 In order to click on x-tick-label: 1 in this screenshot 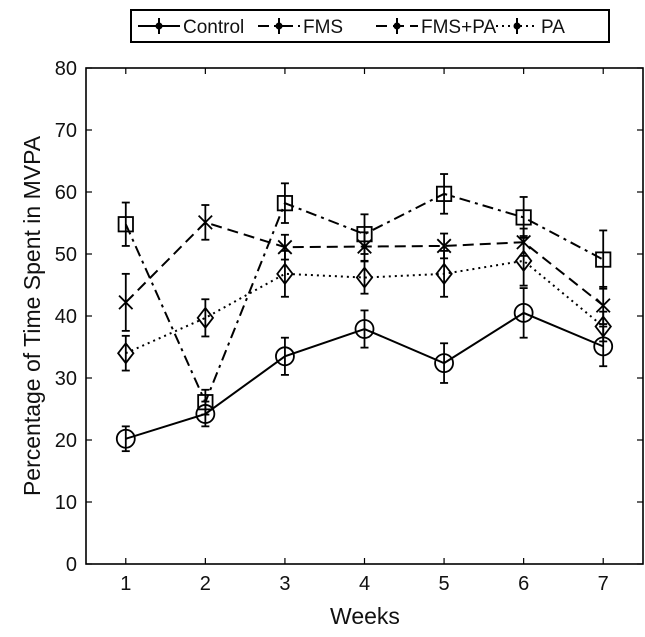, I will do `click(125, 584)`.